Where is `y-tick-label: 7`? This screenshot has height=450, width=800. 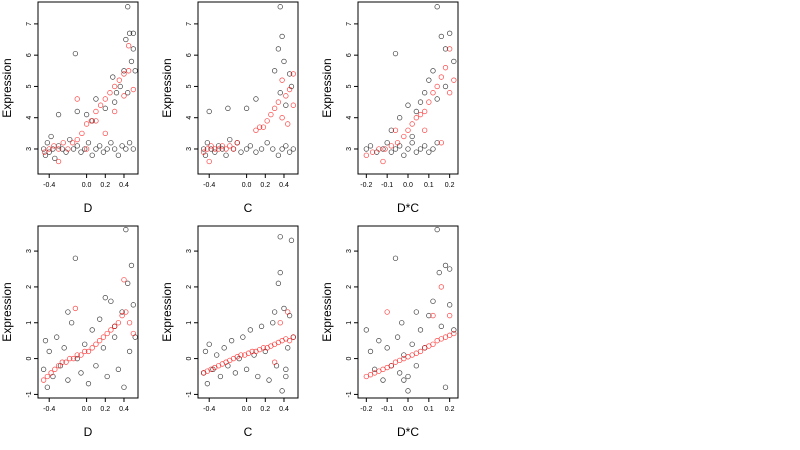 y-tick-label: 7 is located at coordinates (349, 24).